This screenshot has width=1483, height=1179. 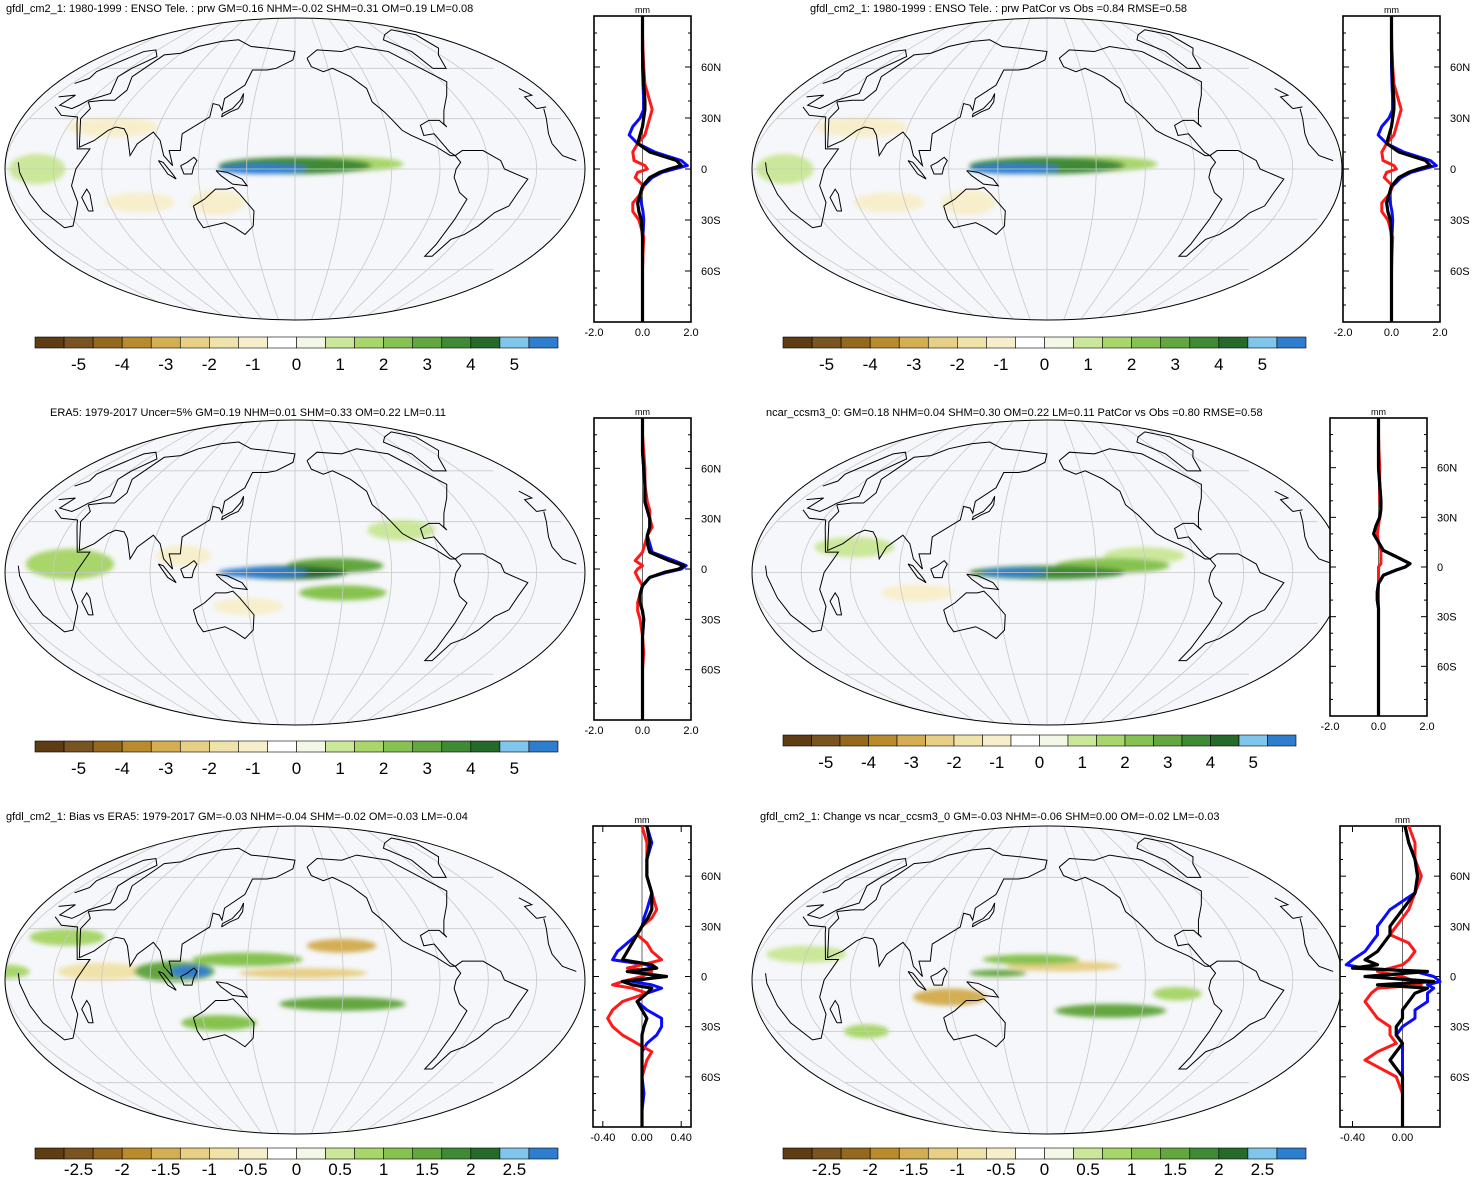 What do you see at coordinates (1447, 469) in the screenshot?
I see `zonal-lat-label: 60N` at bounding box center [1447, 469].